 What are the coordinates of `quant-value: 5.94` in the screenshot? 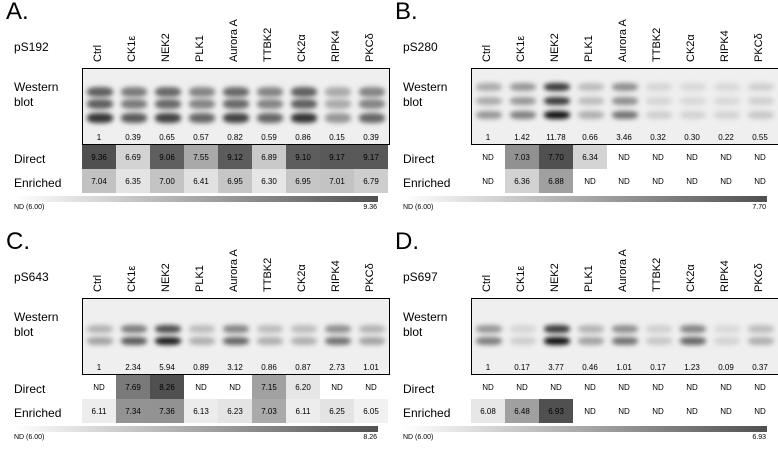 It's located at (167, 367).